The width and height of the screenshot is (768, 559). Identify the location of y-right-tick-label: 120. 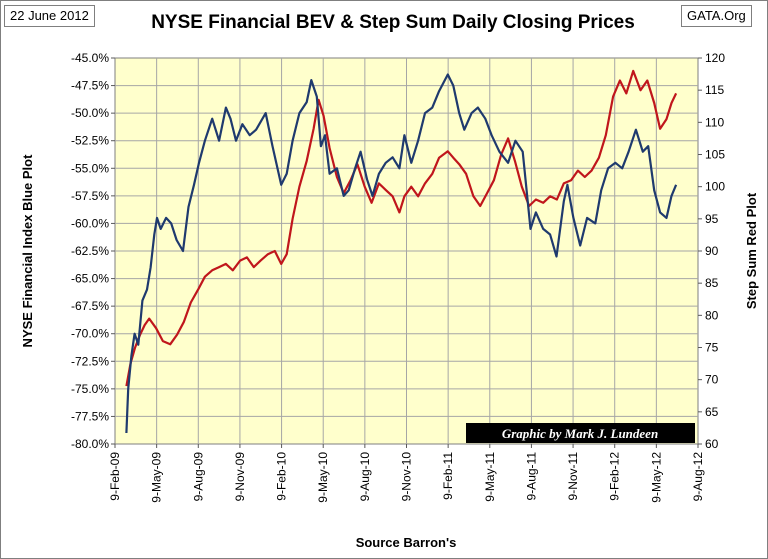
(715, 58).